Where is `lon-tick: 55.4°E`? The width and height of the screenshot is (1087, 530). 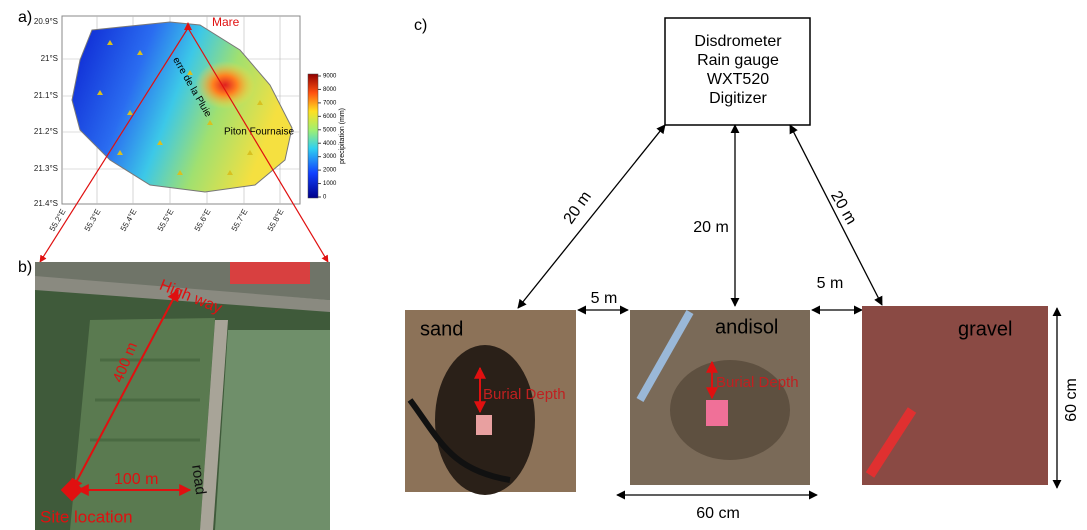 lon-tick: 55.4°E is located at coordinates (129, 220).